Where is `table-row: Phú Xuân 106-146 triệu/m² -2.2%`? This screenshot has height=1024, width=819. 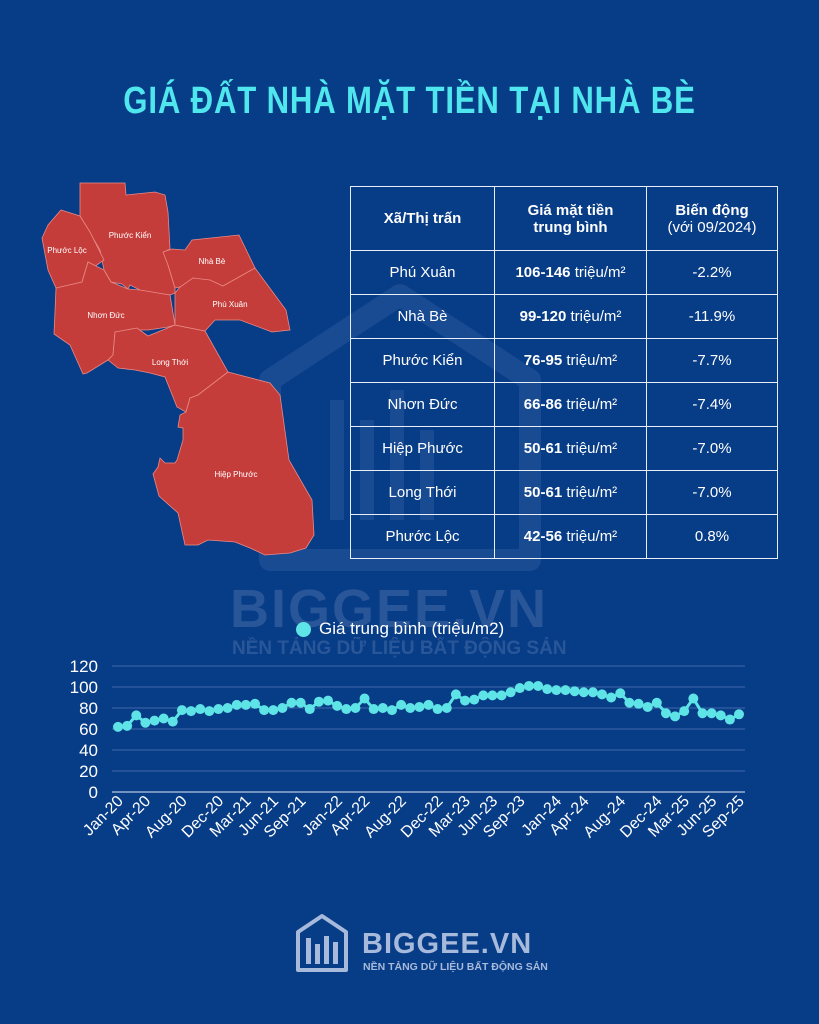
table-row: Phú Xuân 106-146 triệu/m² -2.2% is located at coordinates (564, 272).